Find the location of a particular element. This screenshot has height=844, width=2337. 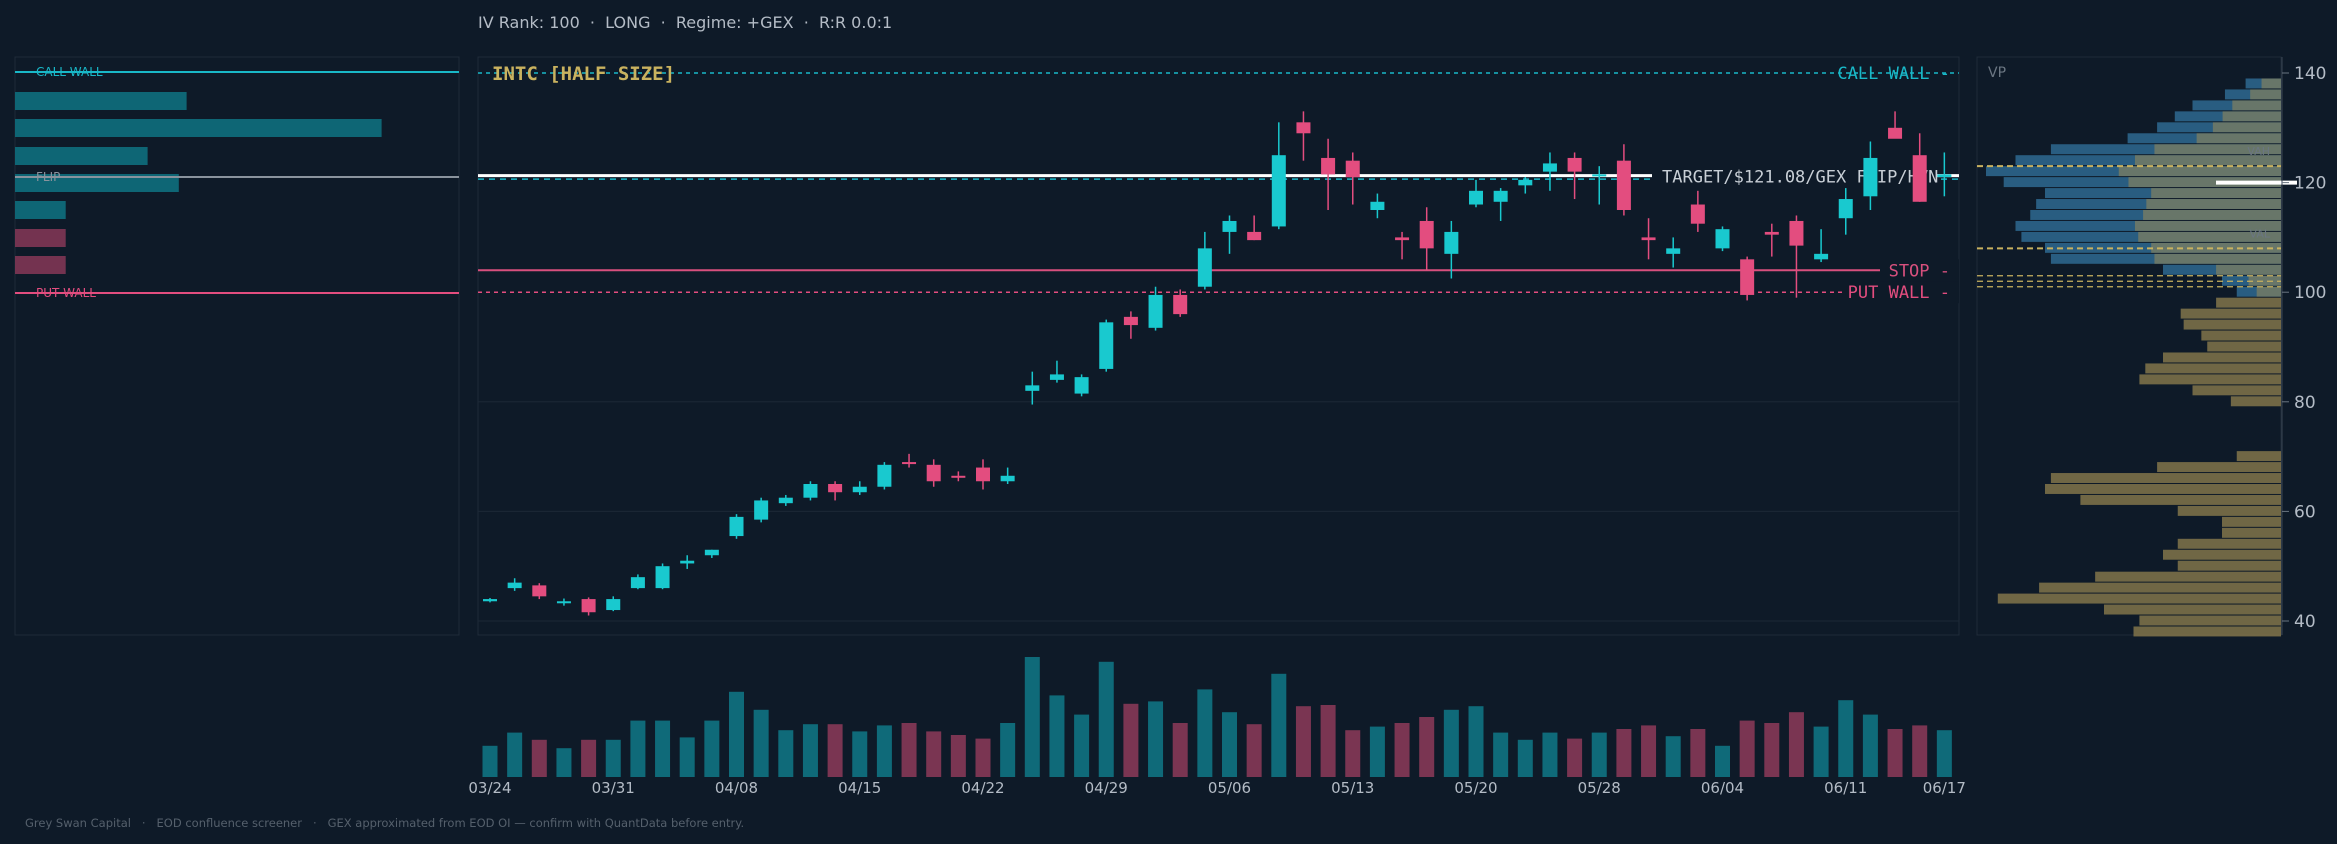

gex-put-wall-label: PUT WALL is located at coordinates (66, 293).